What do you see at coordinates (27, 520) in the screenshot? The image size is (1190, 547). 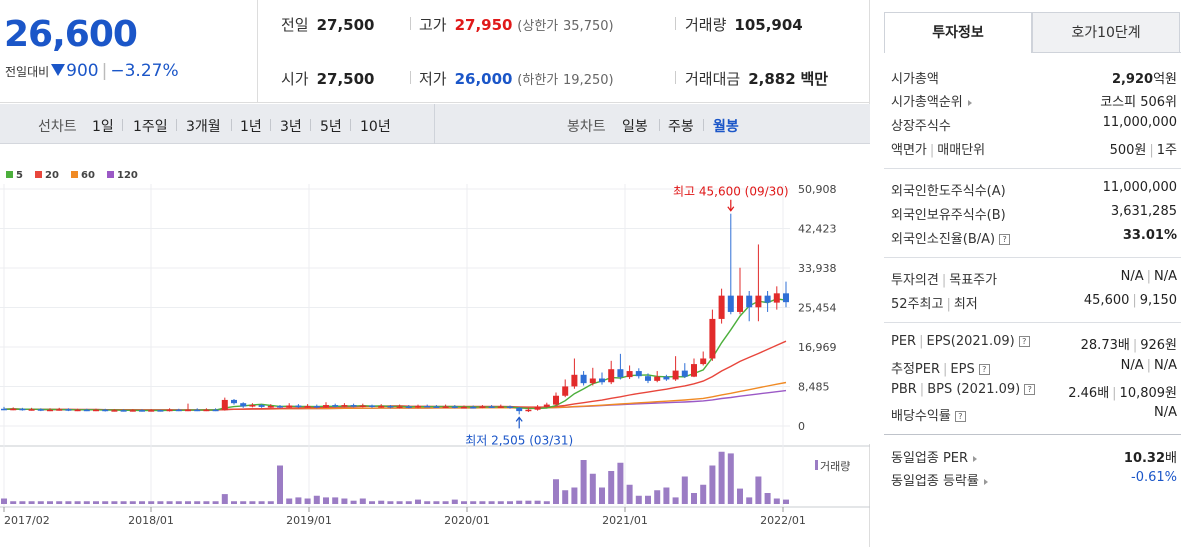 I see `x-tick-label: 2017/02` at bounding box center [27, 520].